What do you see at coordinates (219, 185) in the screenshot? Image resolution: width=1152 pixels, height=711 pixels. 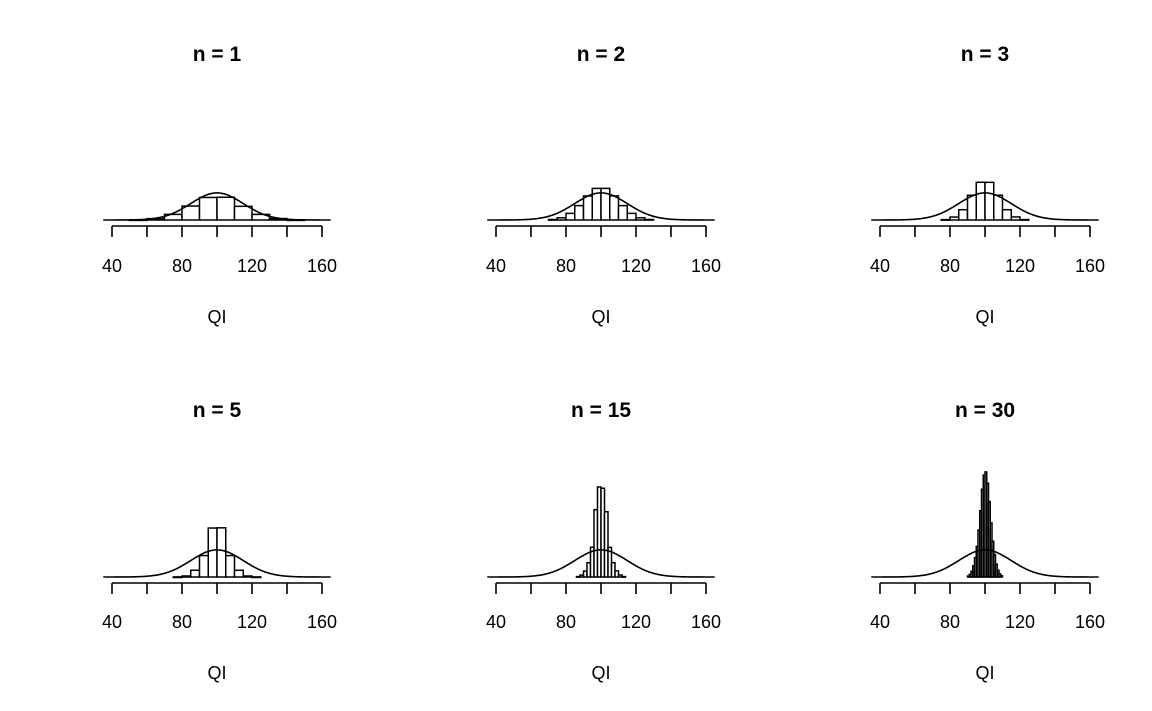 I see `histogram-panel-1: n = 1 40 80 120 160 QI` at bounding box center [219, 185].